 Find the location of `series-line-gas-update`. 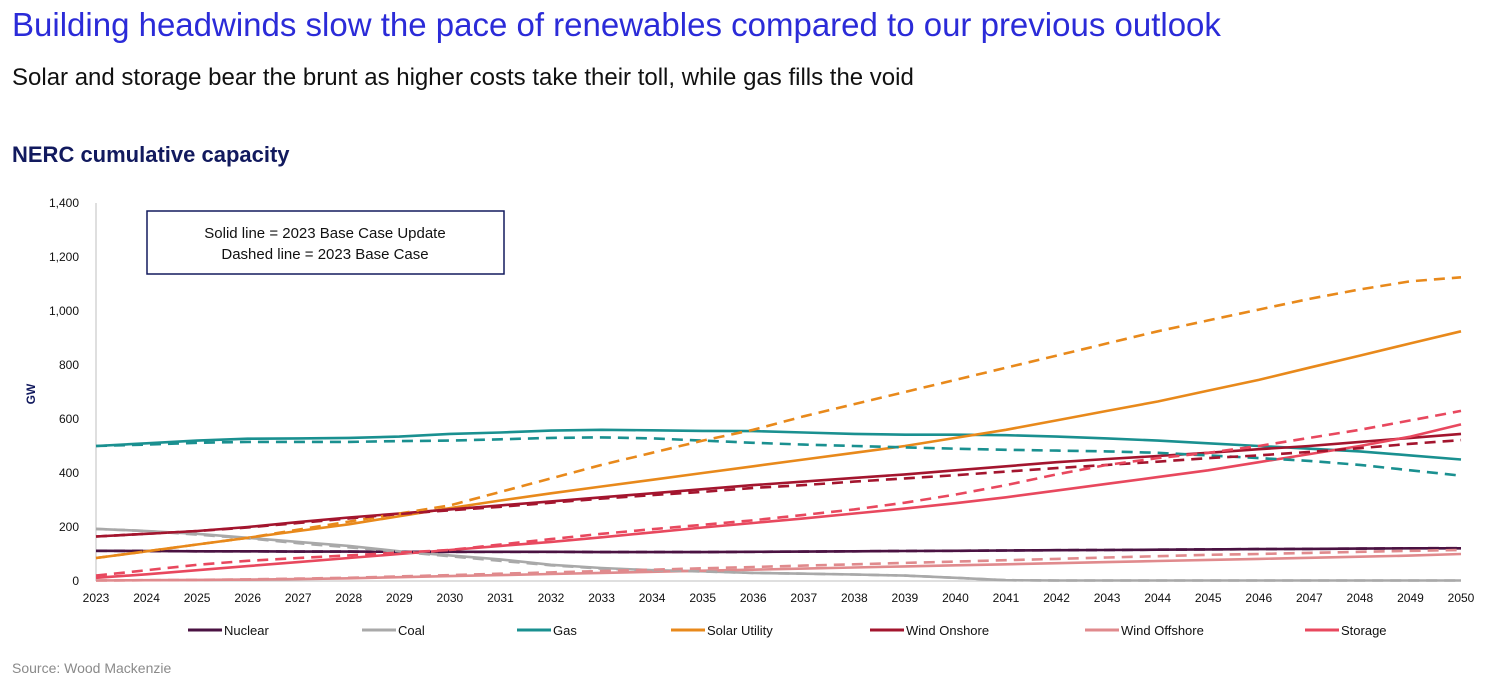

series-line-gas-update is located at coordinates (778, 444).